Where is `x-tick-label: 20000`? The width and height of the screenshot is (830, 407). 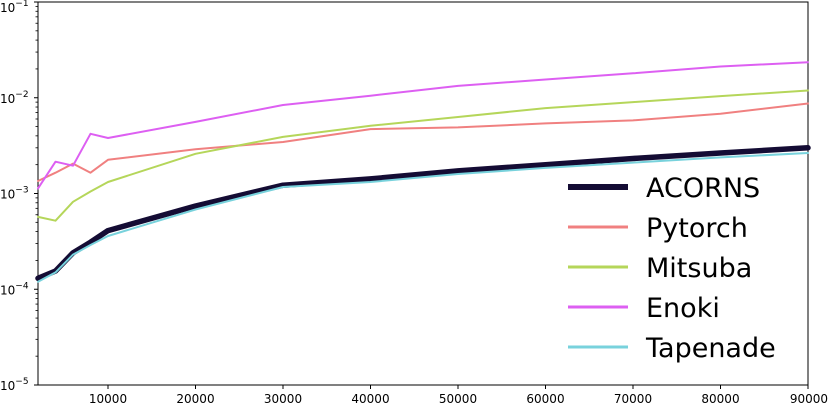 x-tick-label: 20000 is located at coordinates (195, 399).